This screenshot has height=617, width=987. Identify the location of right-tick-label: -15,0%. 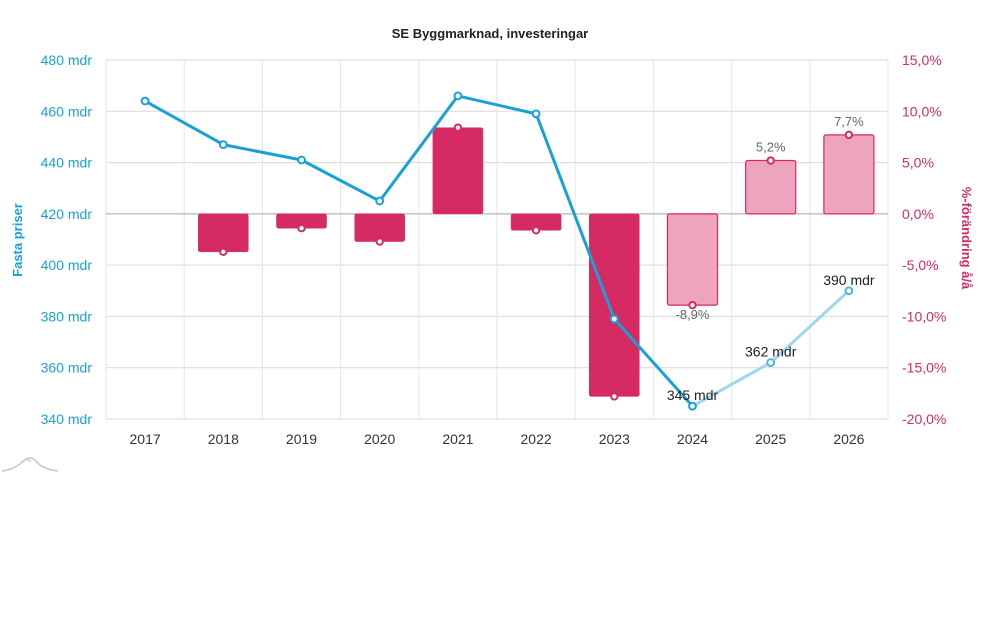
(924, 368).